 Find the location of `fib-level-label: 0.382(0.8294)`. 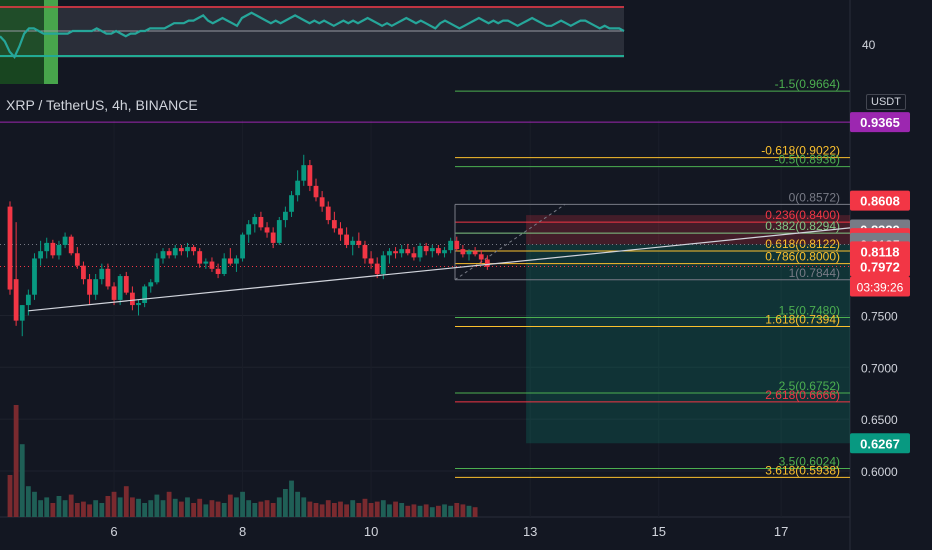

fib-level-label: 0.382(0.8294) is located at coordinates (802, 226).